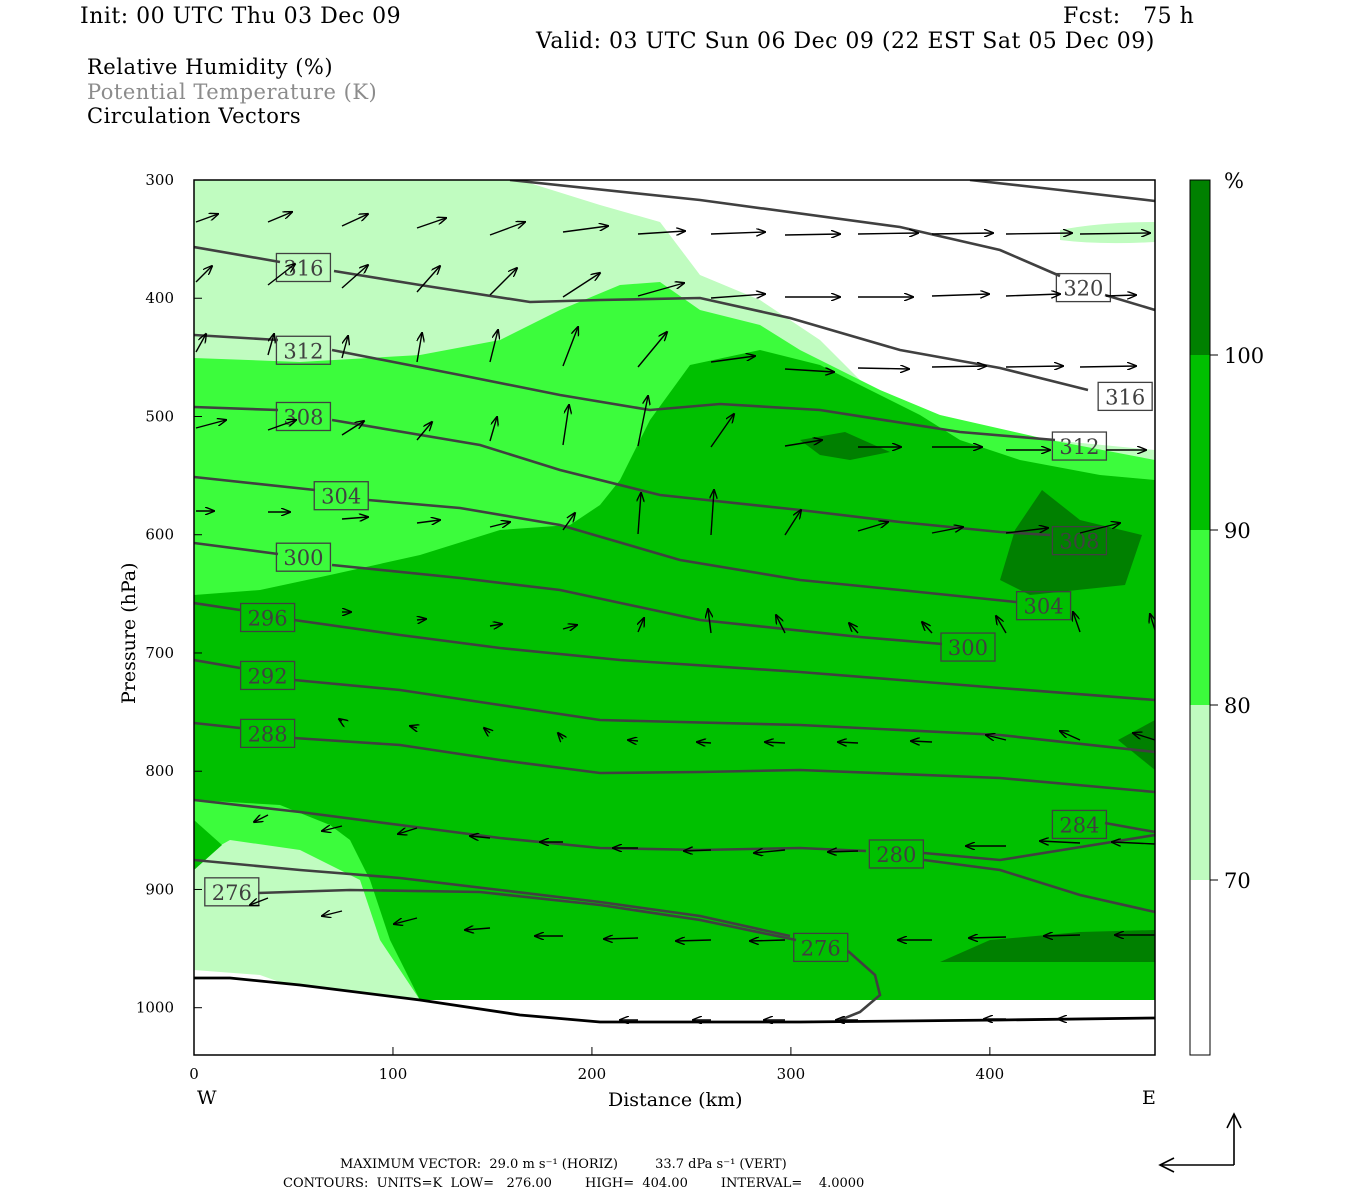  Describe the element at coordinates (1136, 745) in the screenshot. I see `rh-100-patch-edge` at that location.